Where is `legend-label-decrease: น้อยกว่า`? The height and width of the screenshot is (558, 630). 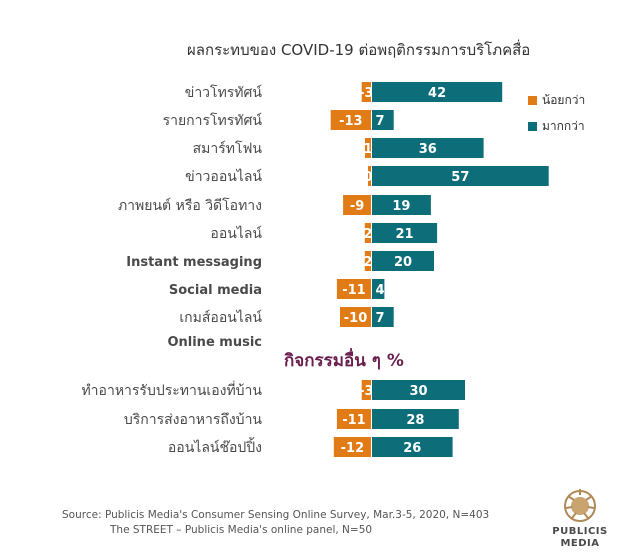 legend-label-decrease: น้อยกว่า is located at coordinates (563, 100).